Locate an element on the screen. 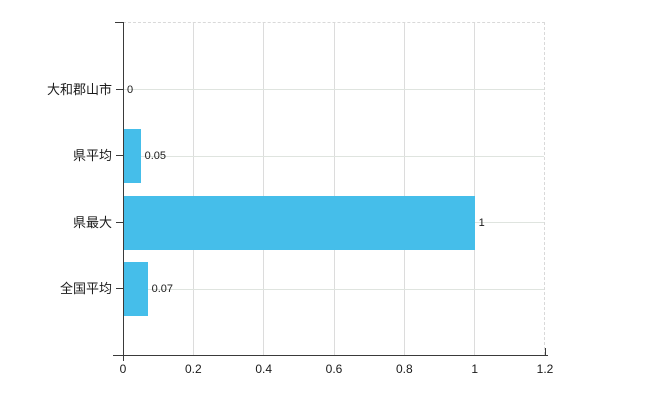 This screenshot has width=650, height=400. y-axis-line is located at coordinates (123, 191).